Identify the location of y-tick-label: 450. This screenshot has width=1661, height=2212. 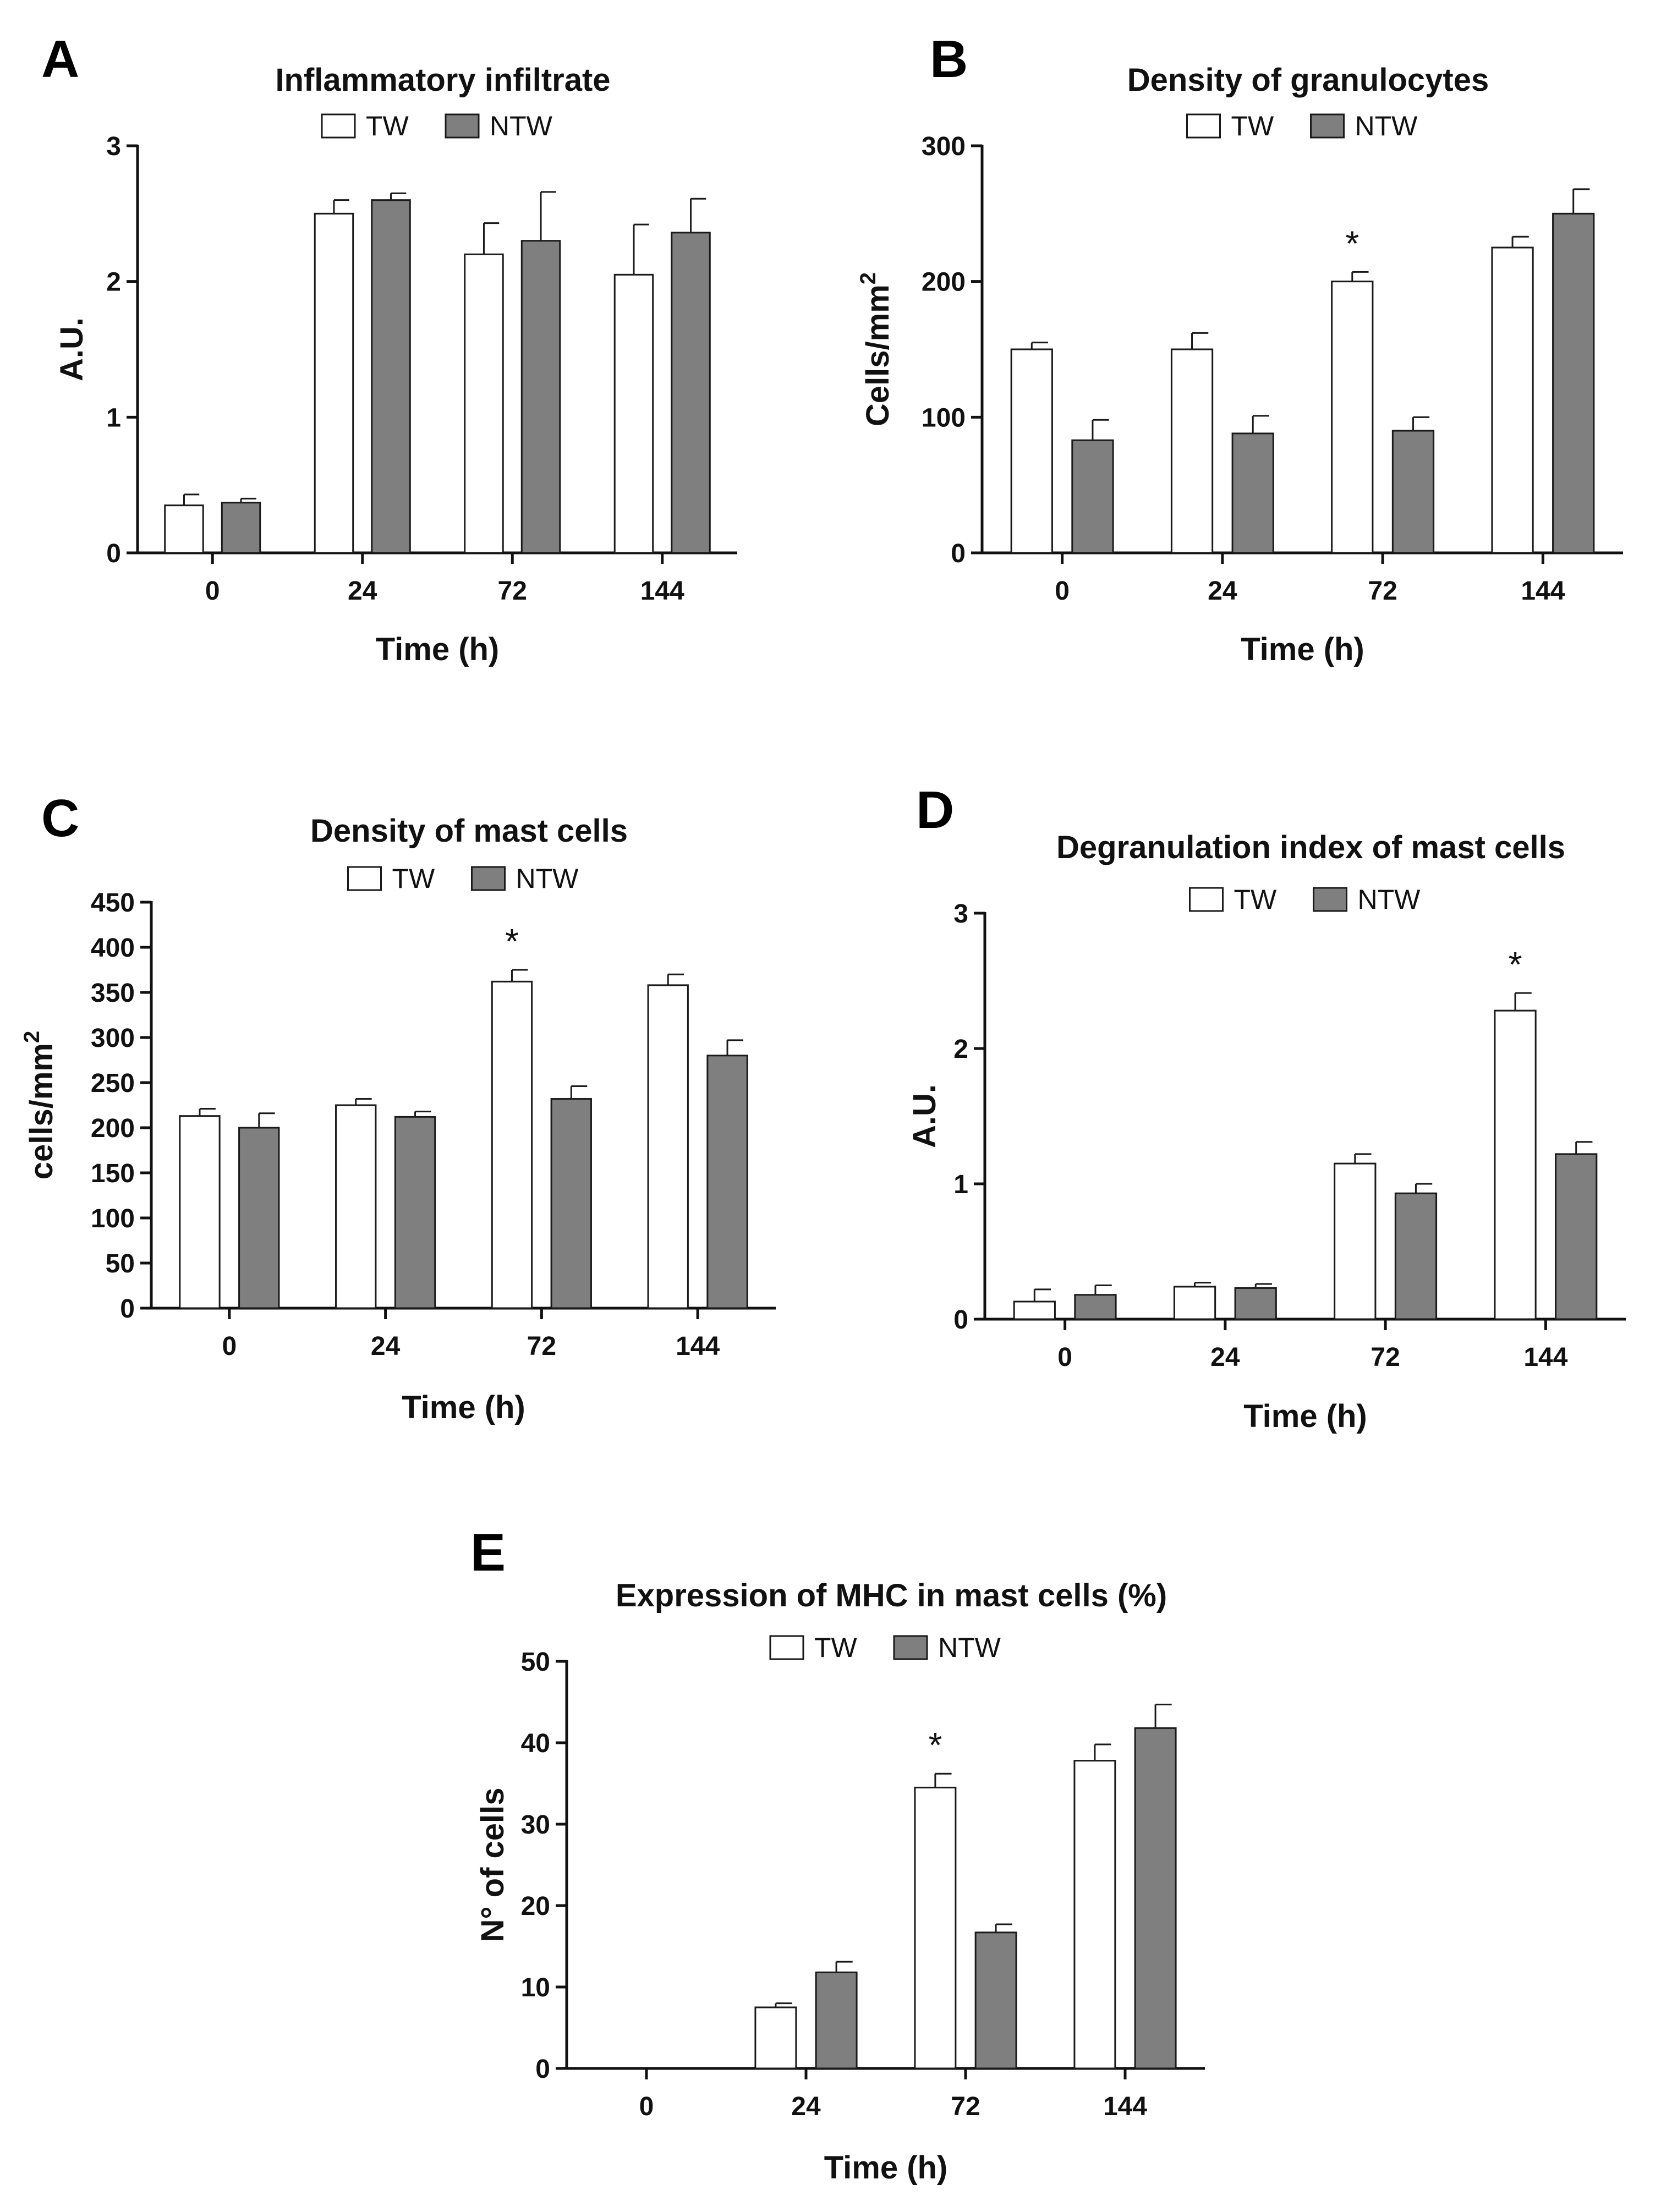
(113, 903).